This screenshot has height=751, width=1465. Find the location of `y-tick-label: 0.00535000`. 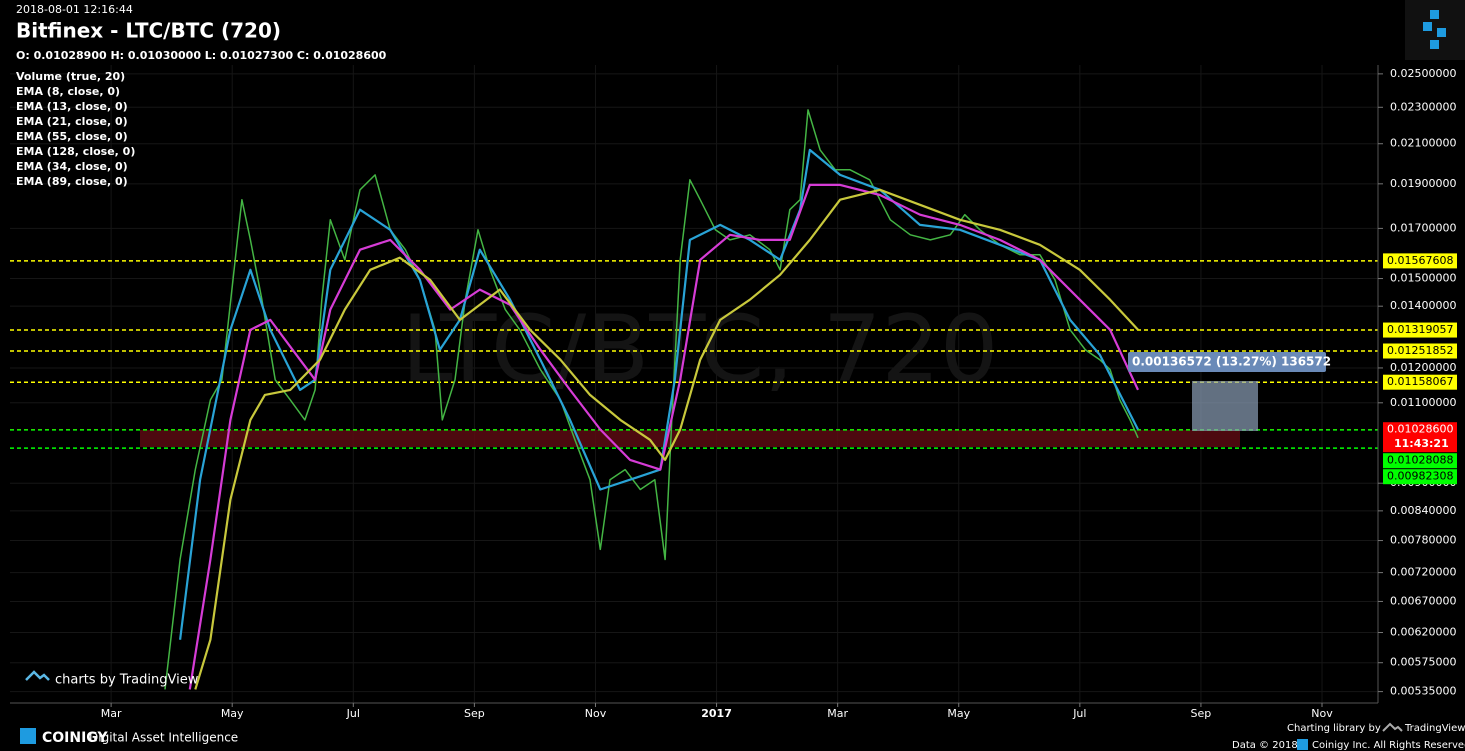

y-tick-label: 0.00535000 is located at coordinates (1423, 691).